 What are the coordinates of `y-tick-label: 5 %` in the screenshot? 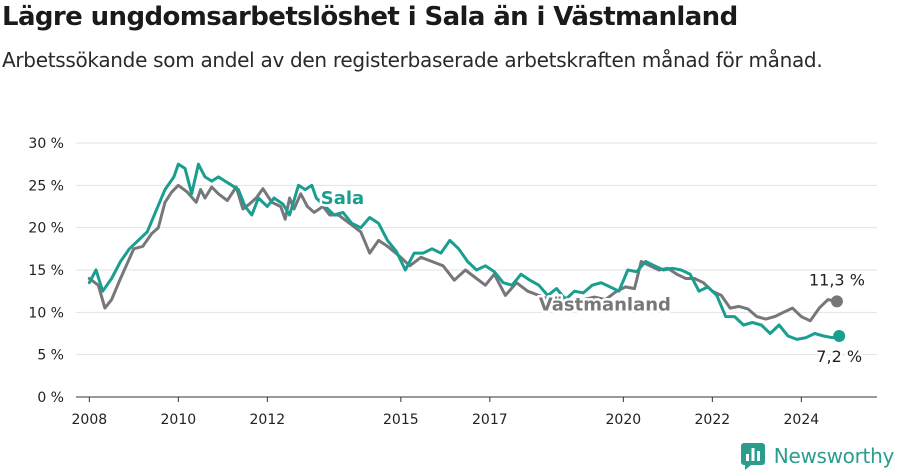 It's located at (50, 356).